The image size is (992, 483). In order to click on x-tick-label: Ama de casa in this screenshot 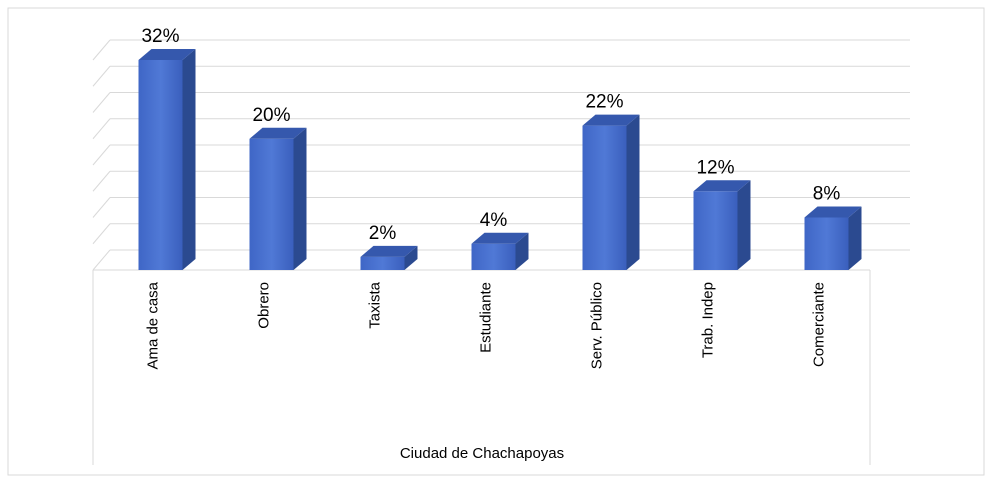, I will do `click(153, 325)`.